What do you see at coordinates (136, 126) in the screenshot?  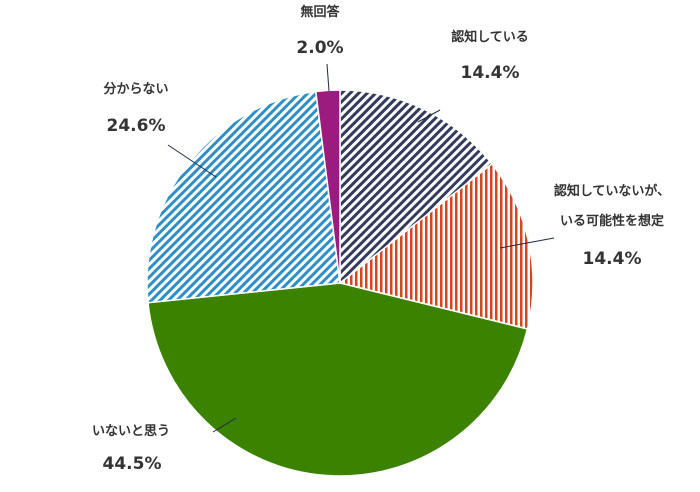 I see `slice-value-label: 24.6%` at bounding box center [136, 126].